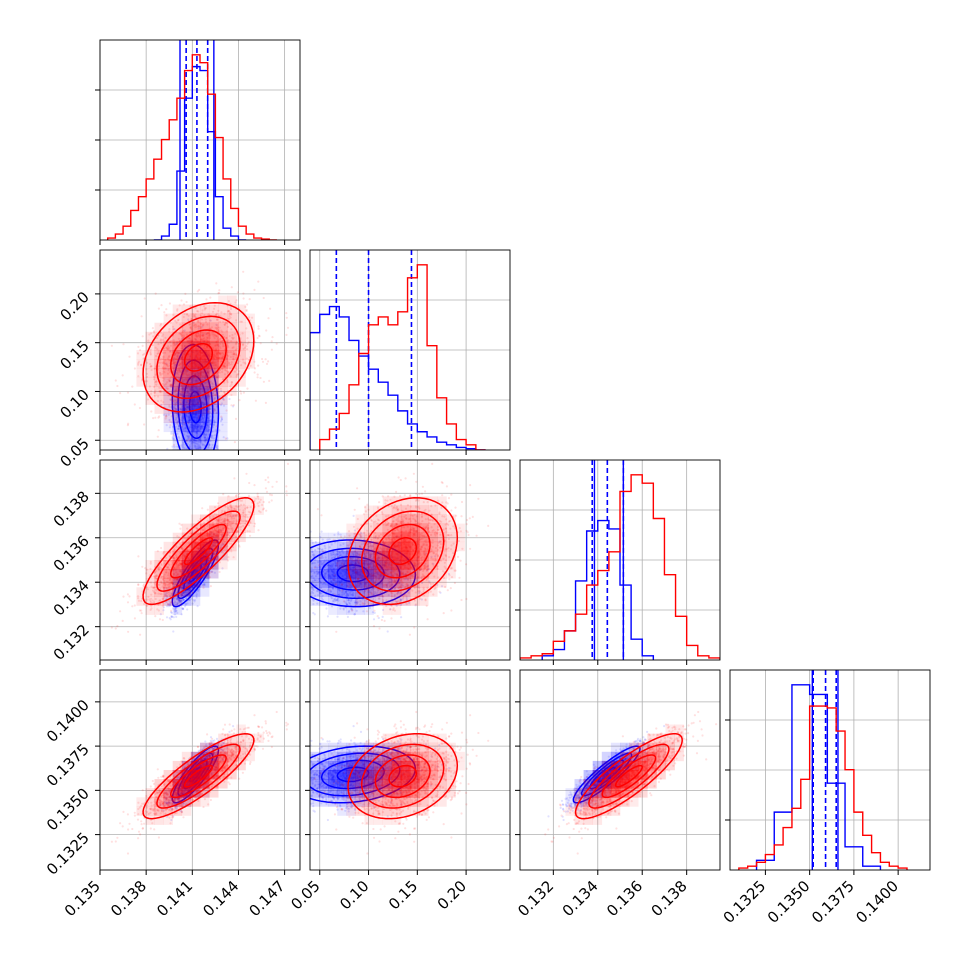 This screenshot has width=970, height=970. What do you see at coordinates (410, 350) in the screenshot?
I see `histogram-frame` at bounding box center [410, 350].